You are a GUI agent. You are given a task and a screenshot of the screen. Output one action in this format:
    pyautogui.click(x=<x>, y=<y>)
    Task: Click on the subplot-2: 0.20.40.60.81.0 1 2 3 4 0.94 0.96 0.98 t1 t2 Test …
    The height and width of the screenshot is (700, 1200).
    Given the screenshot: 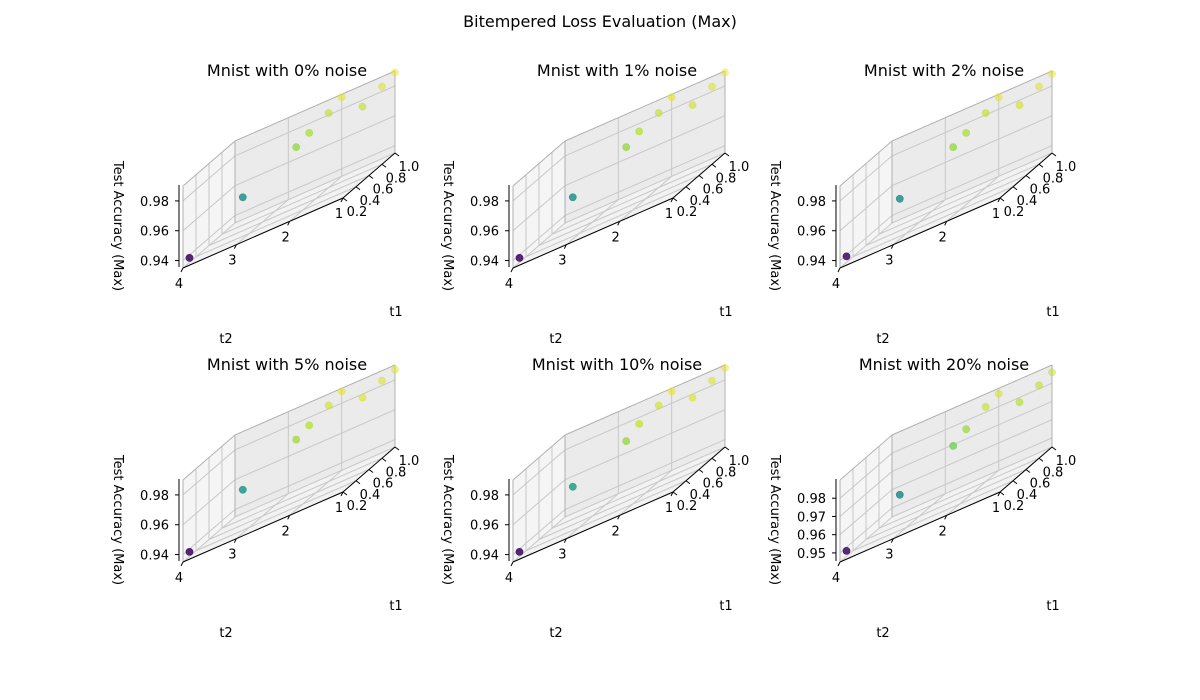 What is the action you would take?
    pyautogui.click(x=594, y=204)
    